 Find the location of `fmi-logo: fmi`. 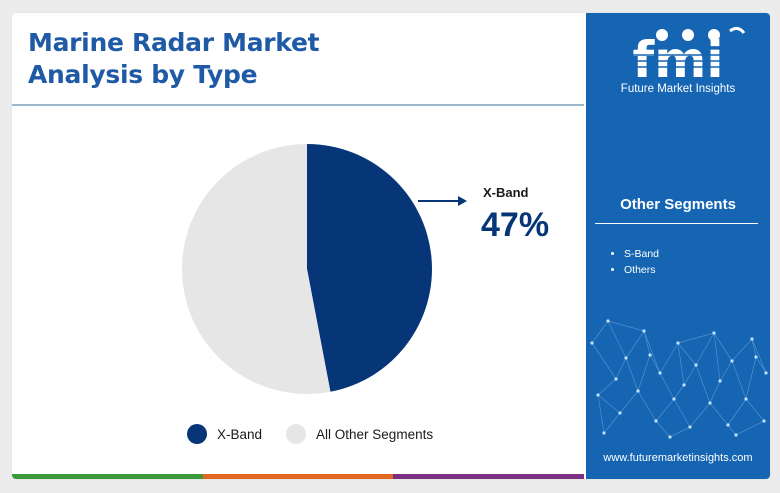

fmi-logo: fmi is located at coordinates (678, 53).